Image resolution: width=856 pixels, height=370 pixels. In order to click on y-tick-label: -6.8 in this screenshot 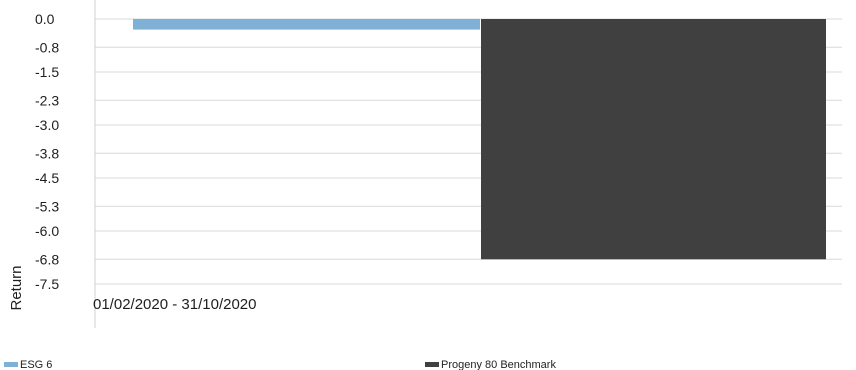, I will do `click(47, 259)`.